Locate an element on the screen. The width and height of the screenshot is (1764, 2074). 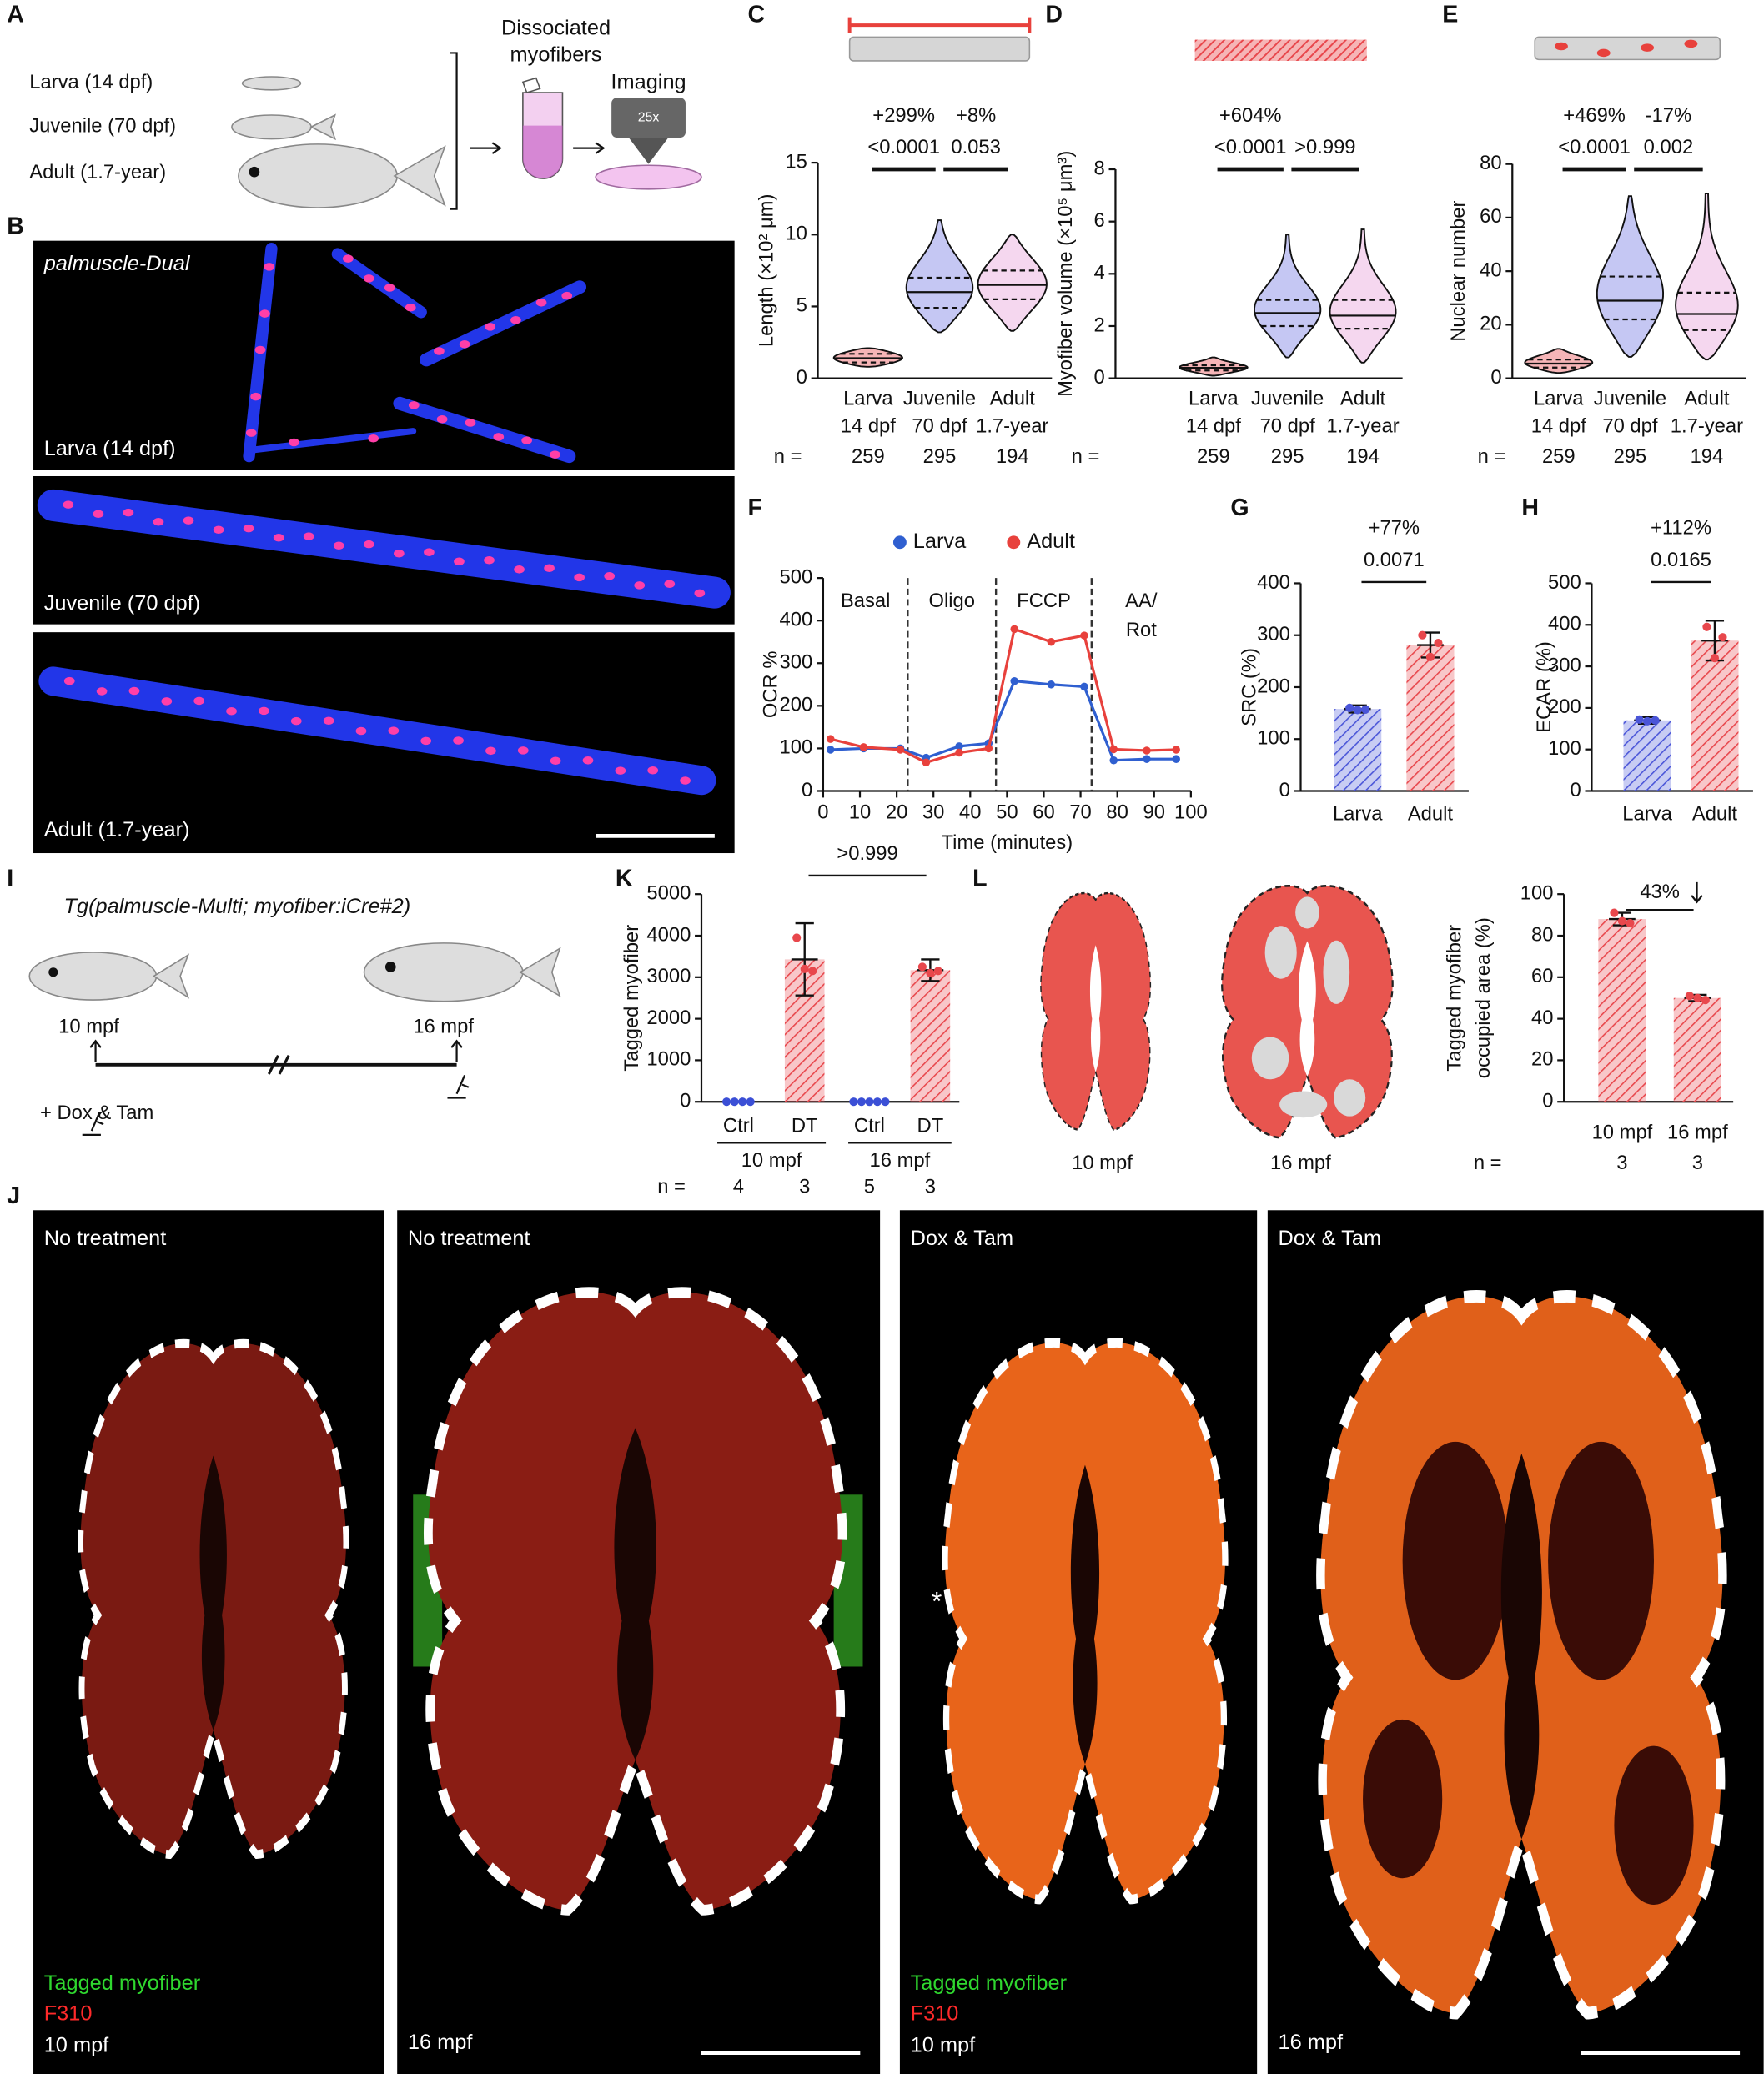
panel-letter: D is located at coordinates (1054, 15).